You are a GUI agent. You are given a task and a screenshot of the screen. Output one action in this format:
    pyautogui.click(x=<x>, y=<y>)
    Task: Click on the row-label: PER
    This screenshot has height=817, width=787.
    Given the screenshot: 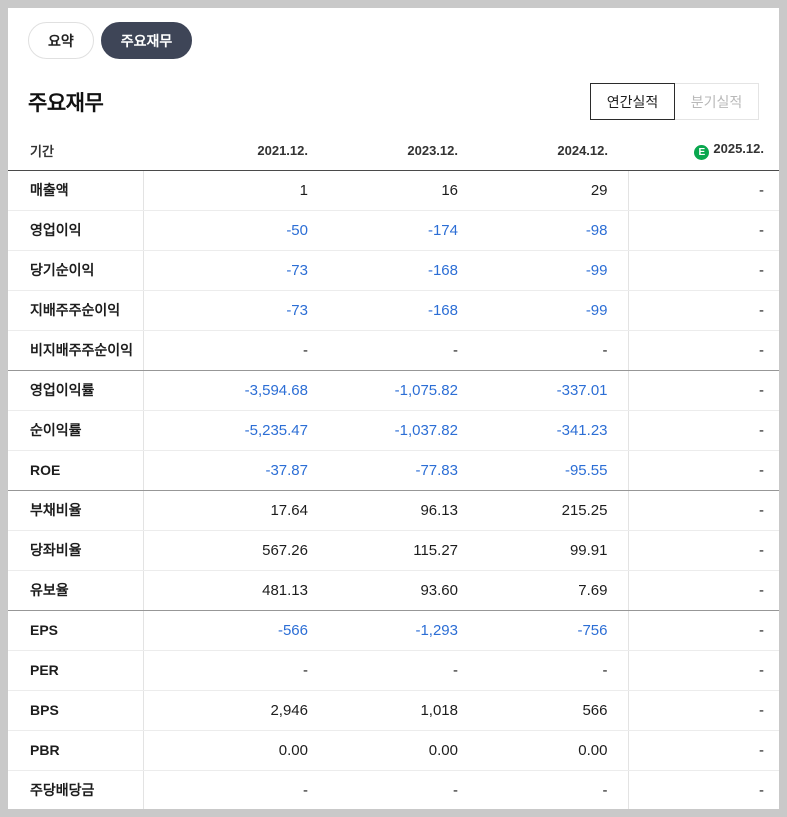 What is the action you would take?
    pyautogui.click(x=76, y=670)
    